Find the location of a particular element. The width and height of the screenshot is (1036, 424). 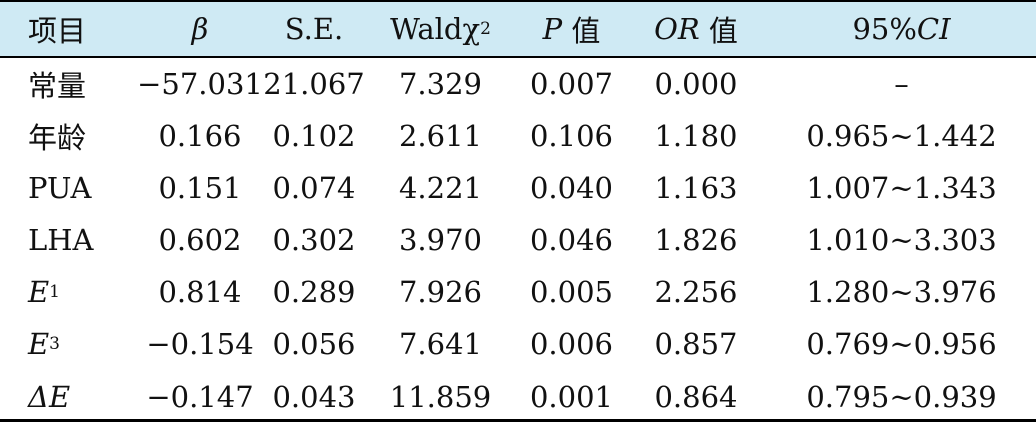

header-se: S.E. is located at coordinates (314, 30).